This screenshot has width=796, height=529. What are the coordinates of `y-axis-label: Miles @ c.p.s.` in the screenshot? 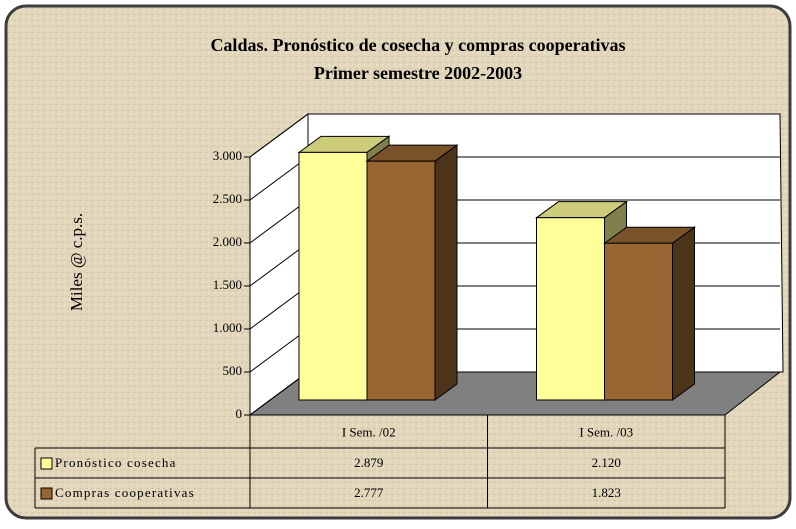 It's located at (76, 262).